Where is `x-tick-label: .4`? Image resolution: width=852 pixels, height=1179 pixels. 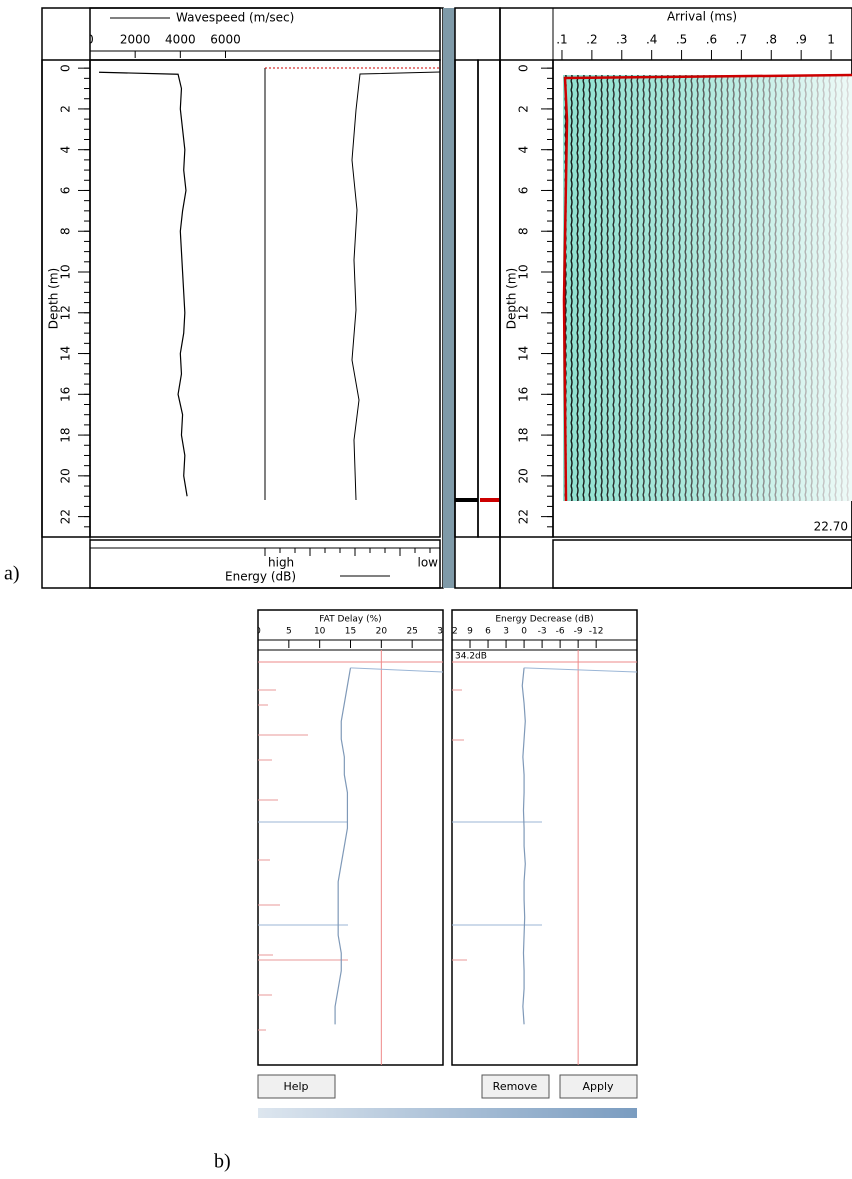 x-tick-label: .4 is located at coordinates (651, 40).